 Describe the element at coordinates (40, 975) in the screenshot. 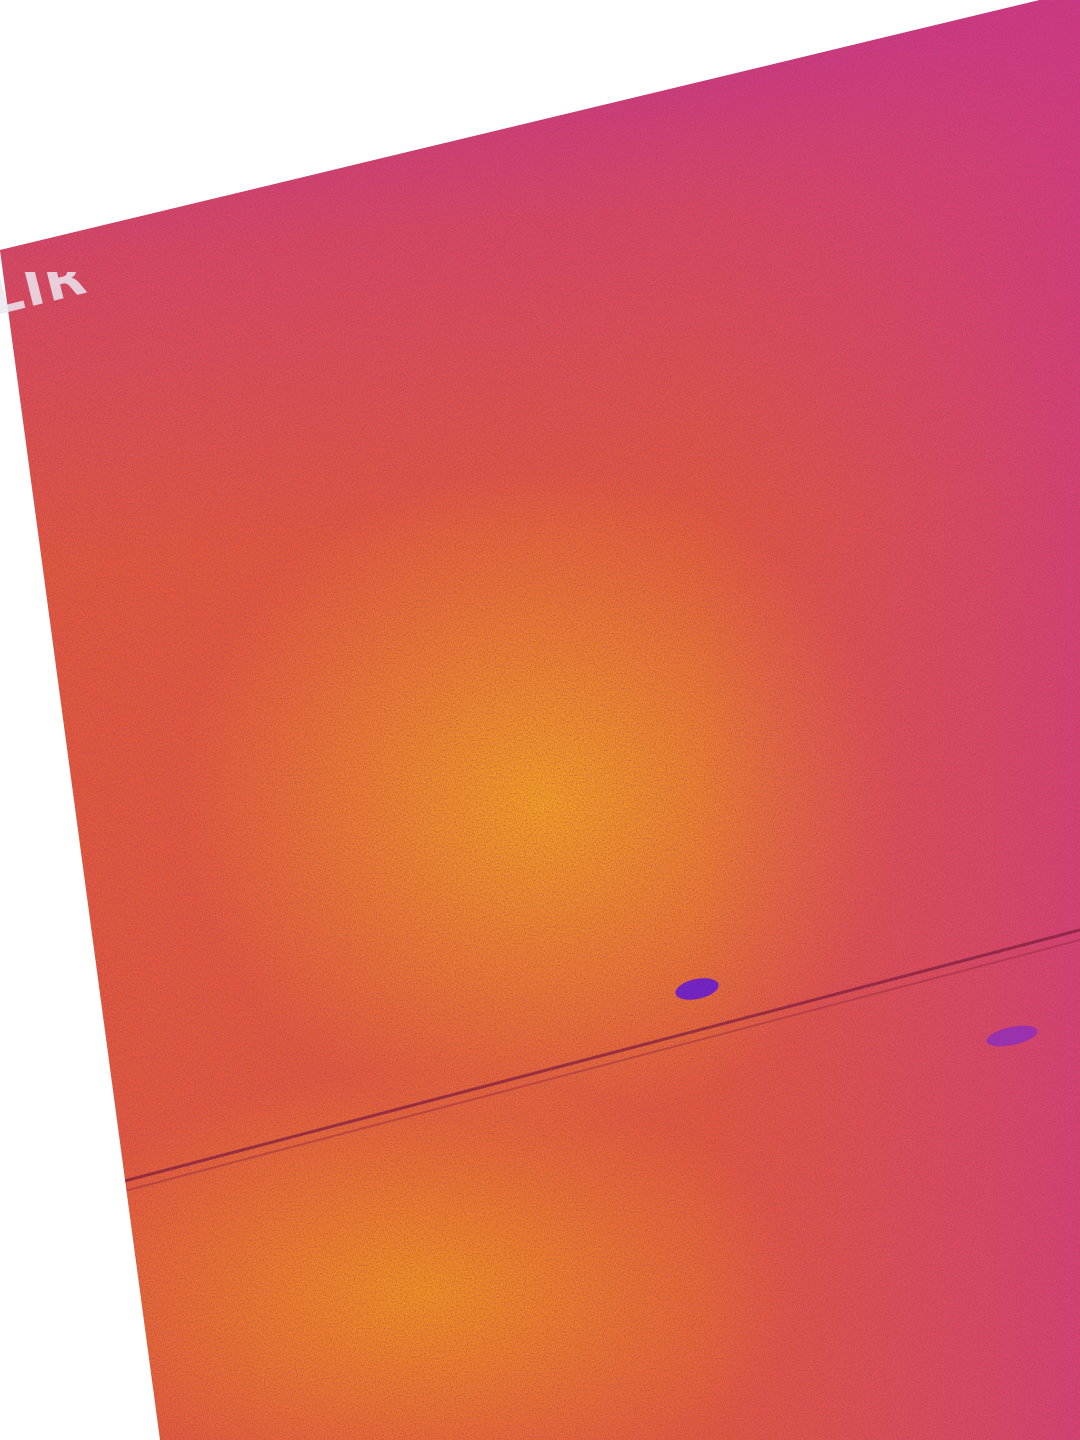

I see `cool-region-left` at that location.